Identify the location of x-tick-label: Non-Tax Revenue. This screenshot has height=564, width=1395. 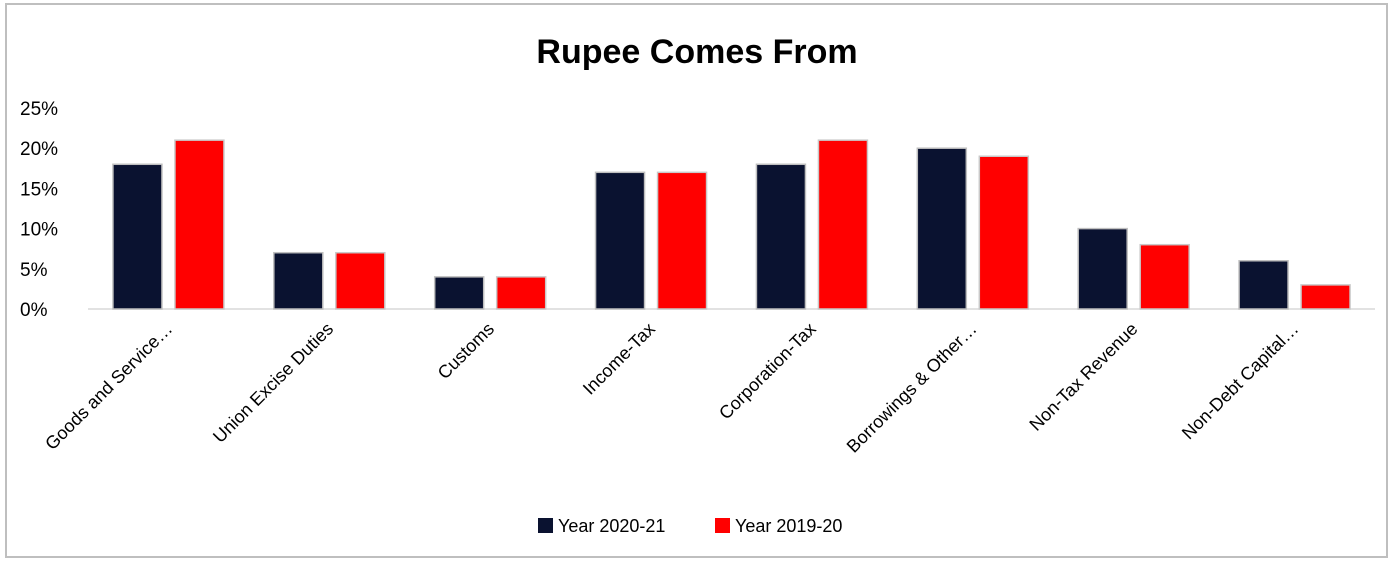
(1083, 377).